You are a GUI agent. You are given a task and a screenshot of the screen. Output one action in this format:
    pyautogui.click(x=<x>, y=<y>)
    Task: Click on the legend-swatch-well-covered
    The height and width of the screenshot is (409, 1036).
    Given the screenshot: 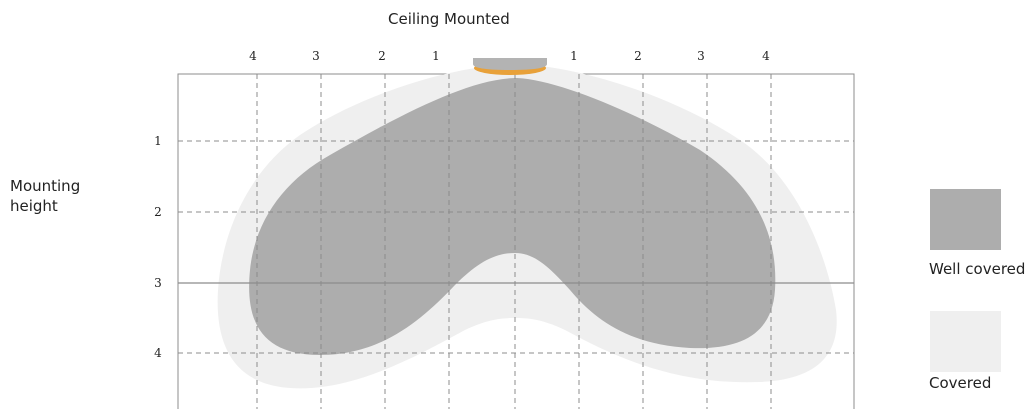 What is the action you would take?
    pyautogui.click(x=965, y=219)
    